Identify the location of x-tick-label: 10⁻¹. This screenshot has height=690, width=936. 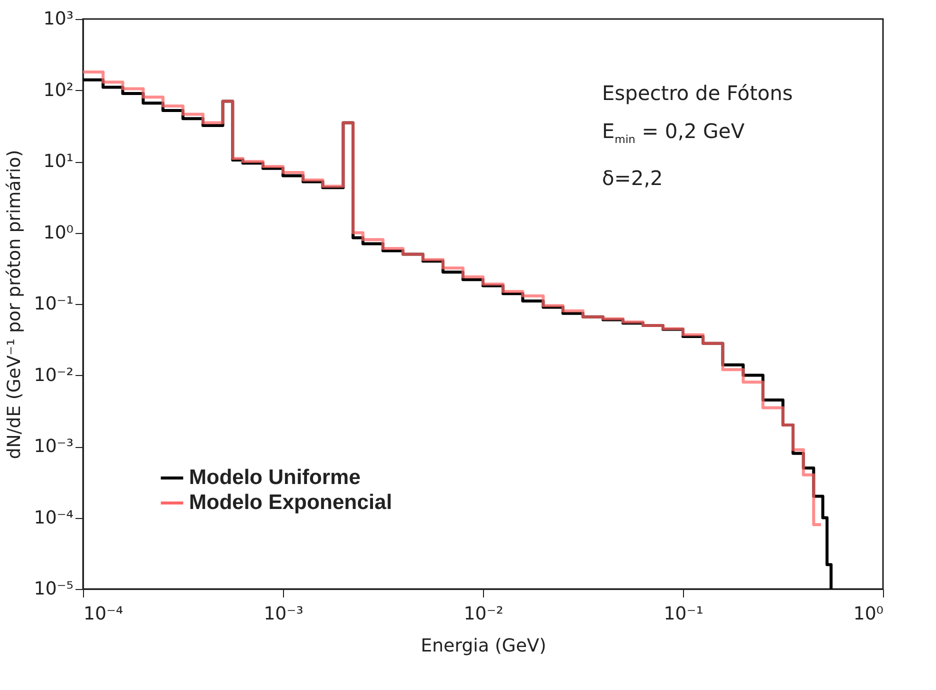
(684, 614).